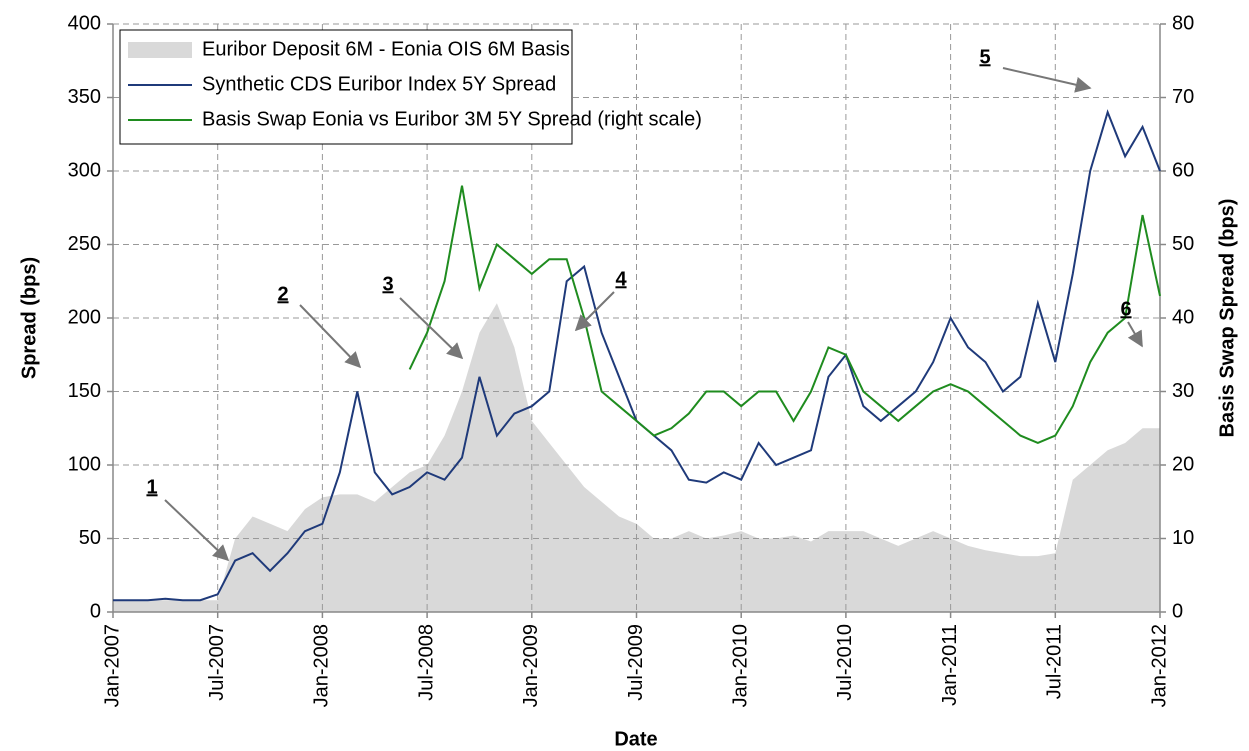  Describe the element at coordinates (1183, 538) in the screenshot. I see `y2-tick-label: 10` at that location.